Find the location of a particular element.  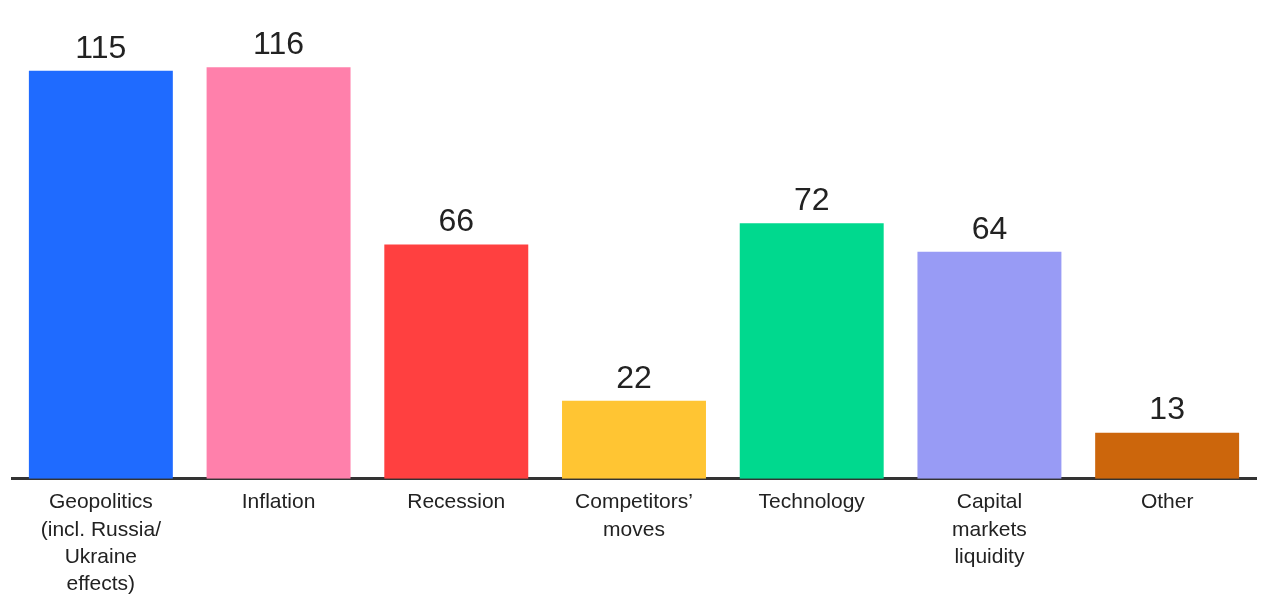

x-tick-label: Recession is located at coordinates (456, 501).